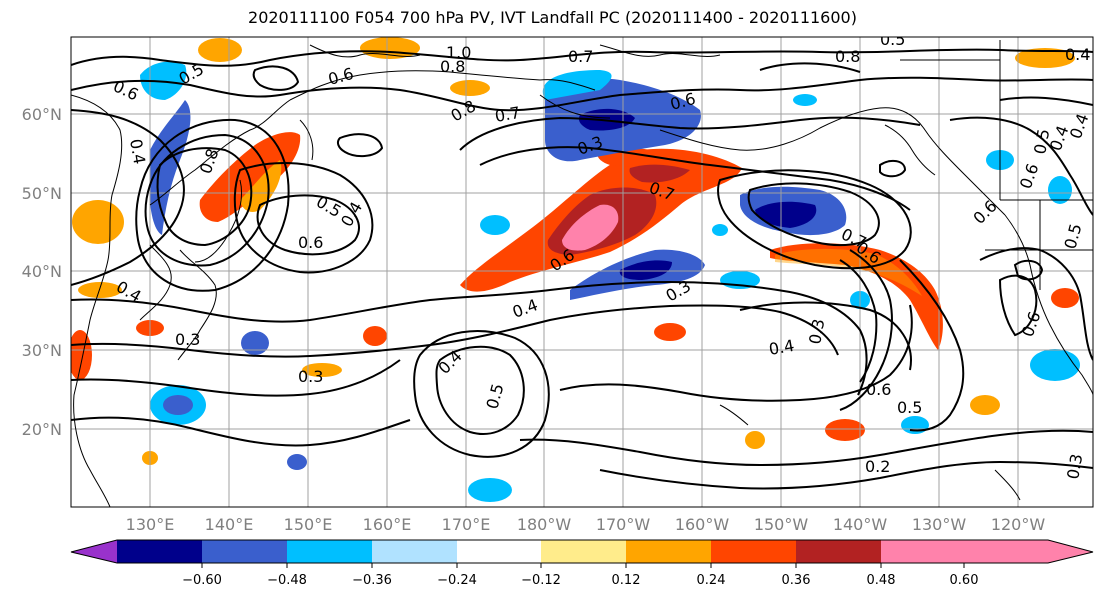  I want to click on colorbar-extend-min, so click(94, 551).